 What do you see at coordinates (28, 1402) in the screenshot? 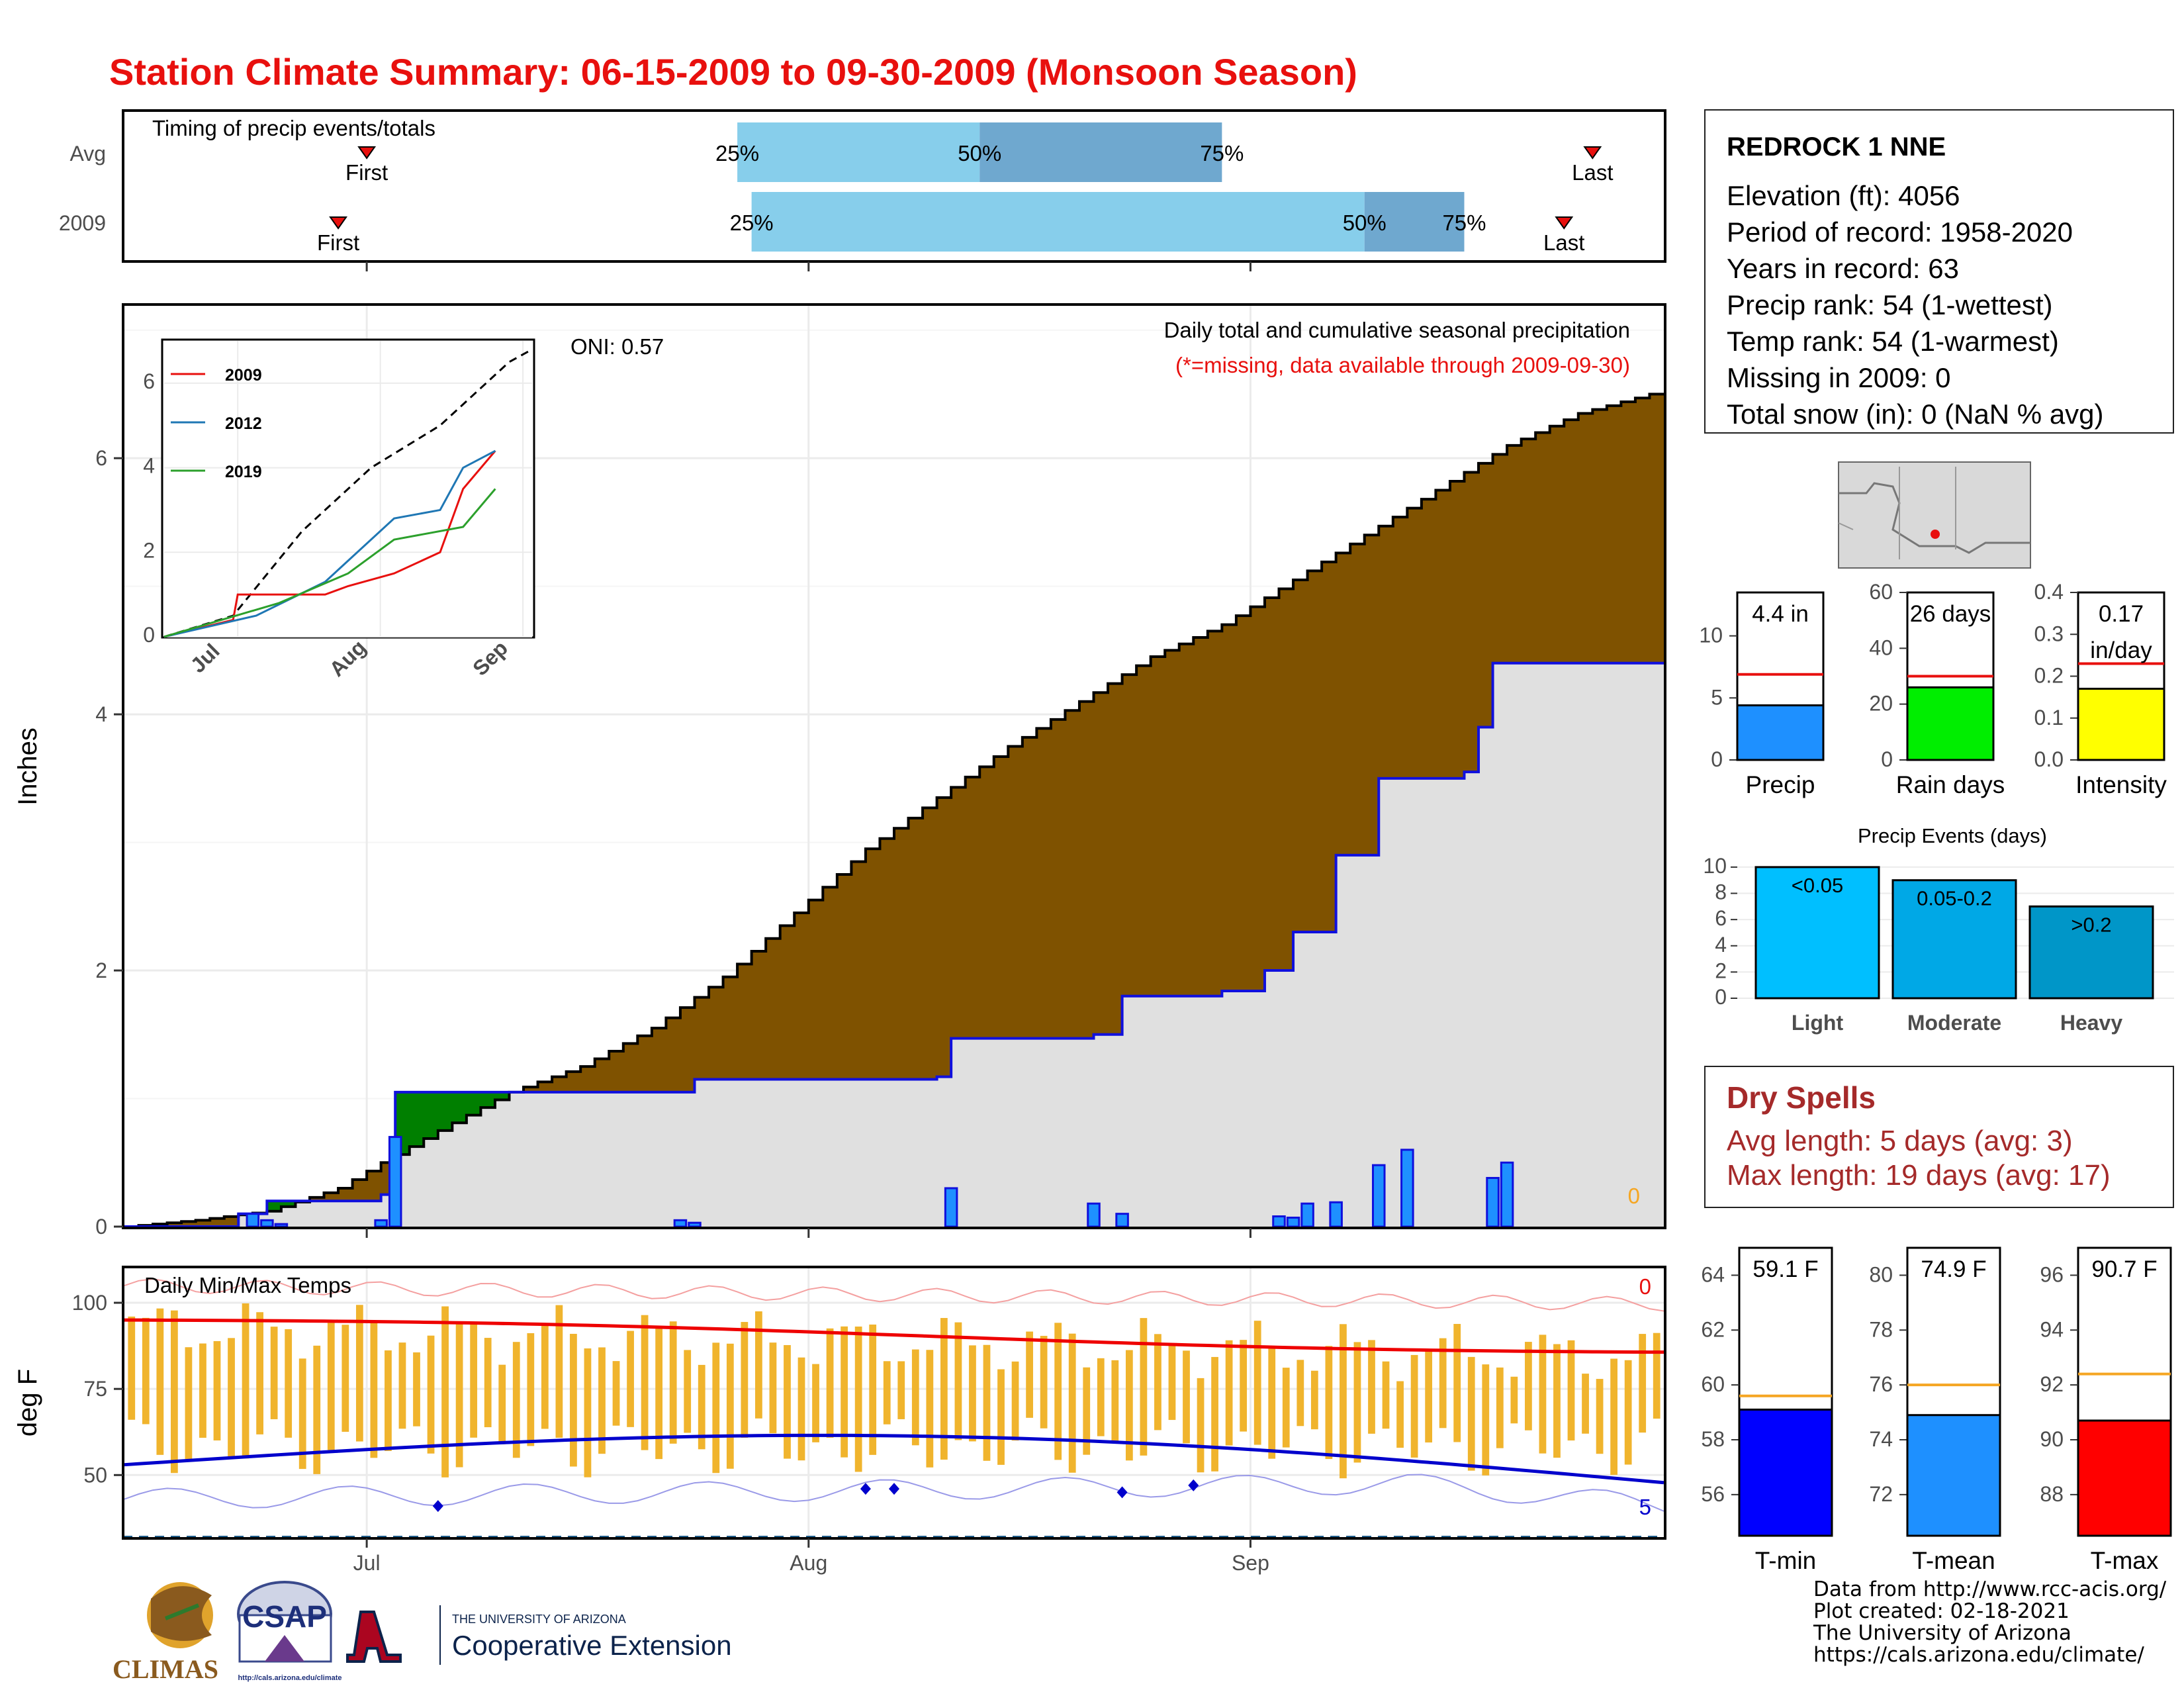
I see `temp-y-axis-label: deg F` at bounding box center [28, 1402].